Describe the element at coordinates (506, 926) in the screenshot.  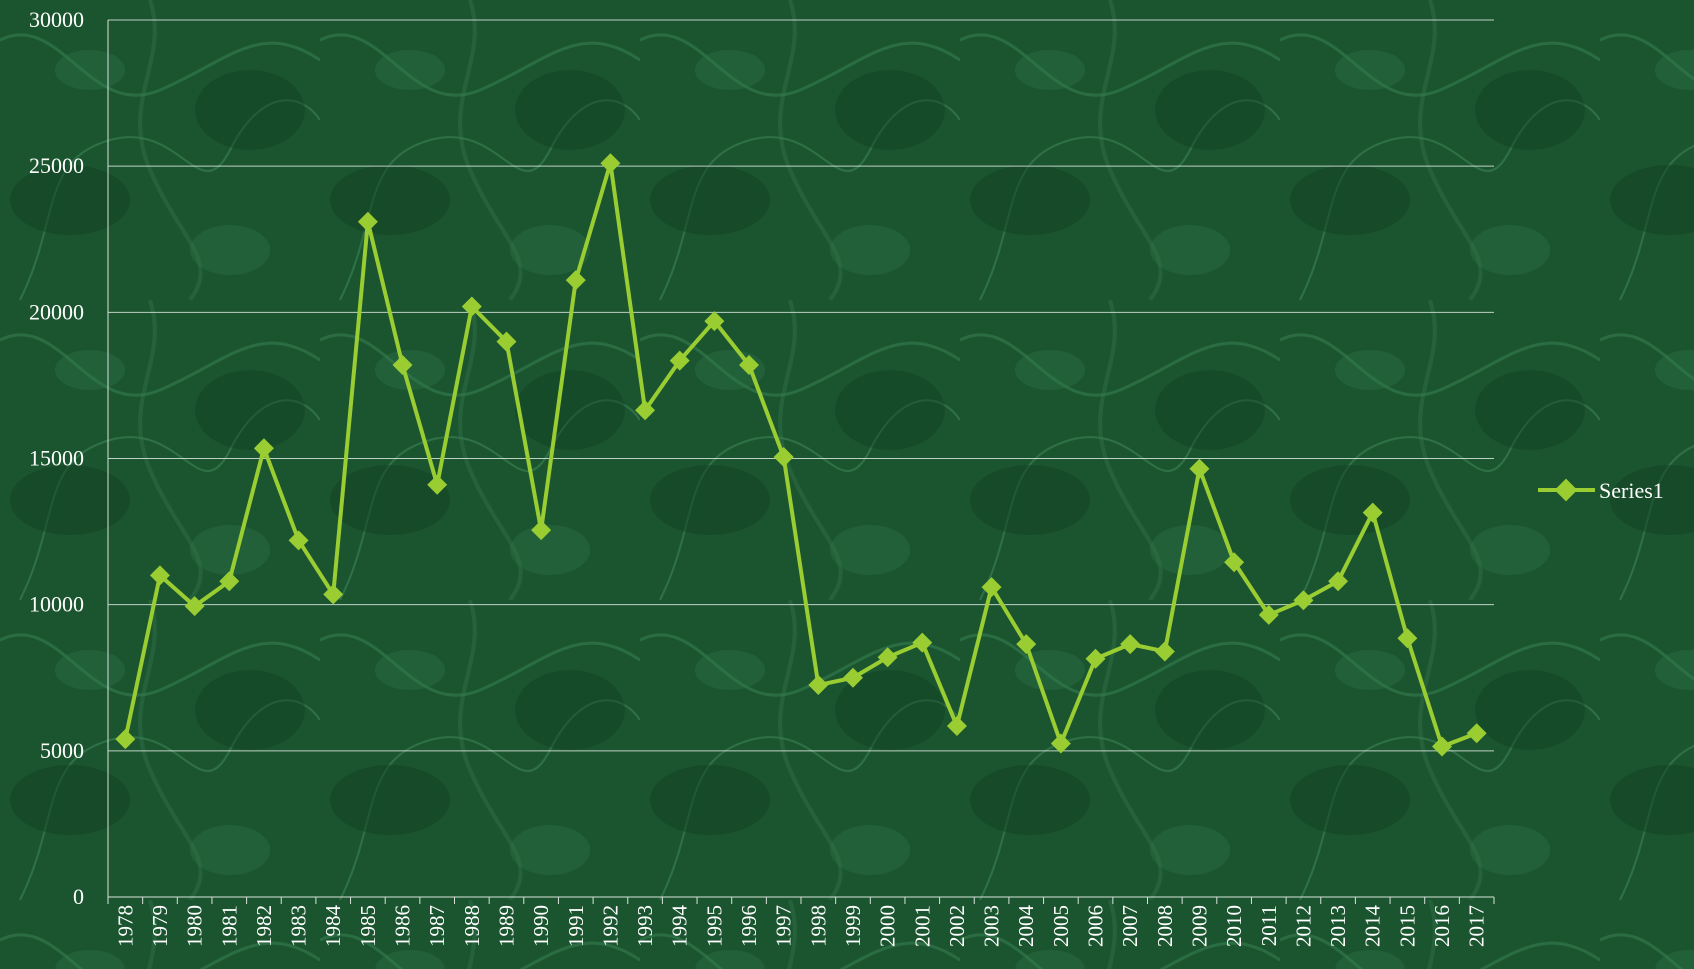
I see `x-tick-label: 1989` at that location.